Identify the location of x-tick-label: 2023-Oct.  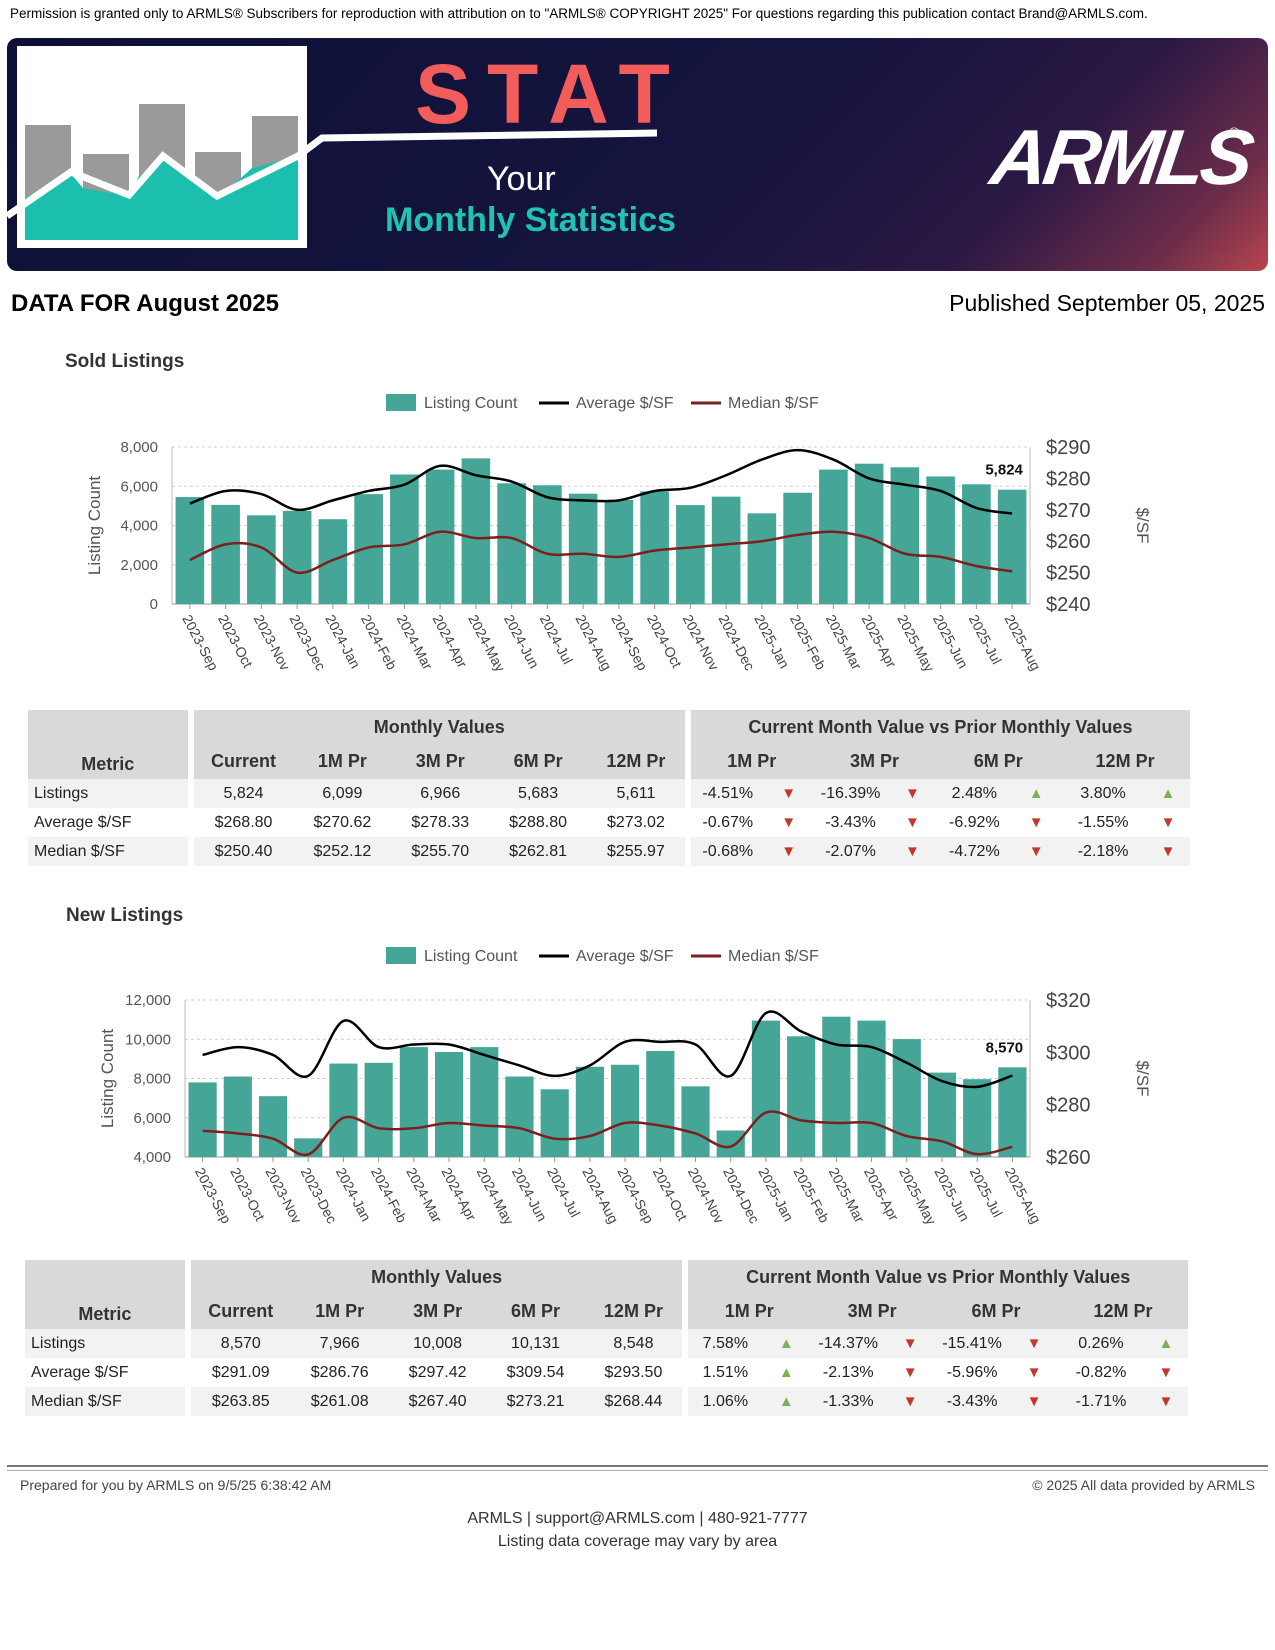
(235, 641).